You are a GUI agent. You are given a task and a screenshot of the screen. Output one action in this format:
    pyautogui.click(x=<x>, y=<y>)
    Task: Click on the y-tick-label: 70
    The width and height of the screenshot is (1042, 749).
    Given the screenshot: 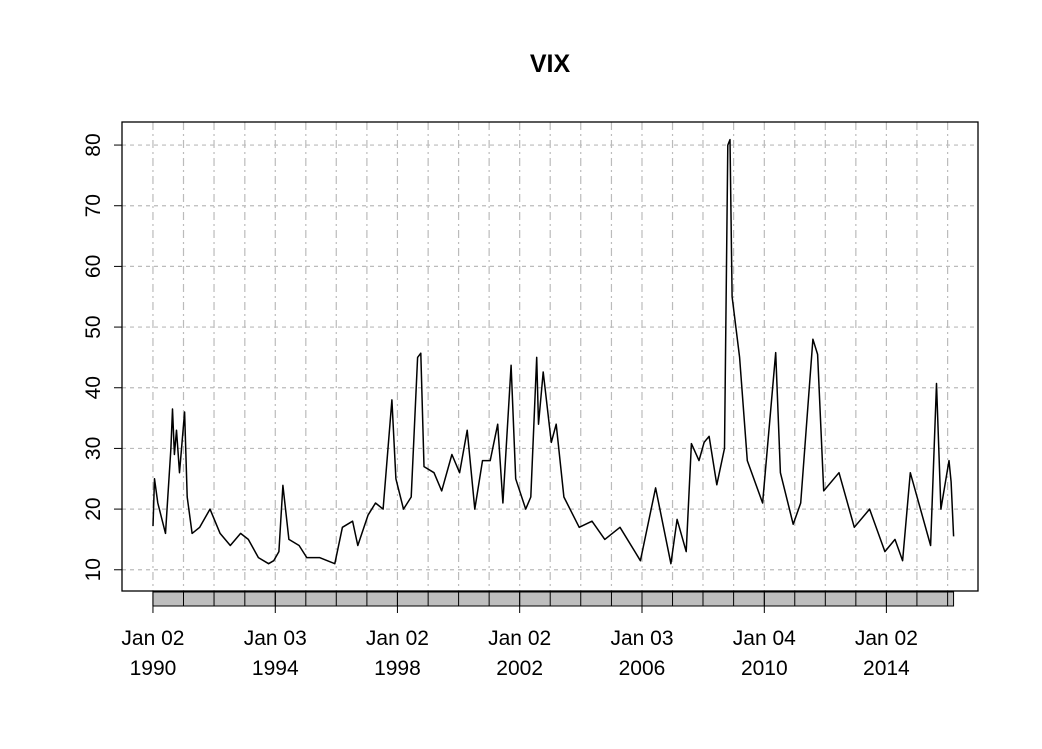 What is the action you would take?
    pyautogui.click(x=93, y=205)
    